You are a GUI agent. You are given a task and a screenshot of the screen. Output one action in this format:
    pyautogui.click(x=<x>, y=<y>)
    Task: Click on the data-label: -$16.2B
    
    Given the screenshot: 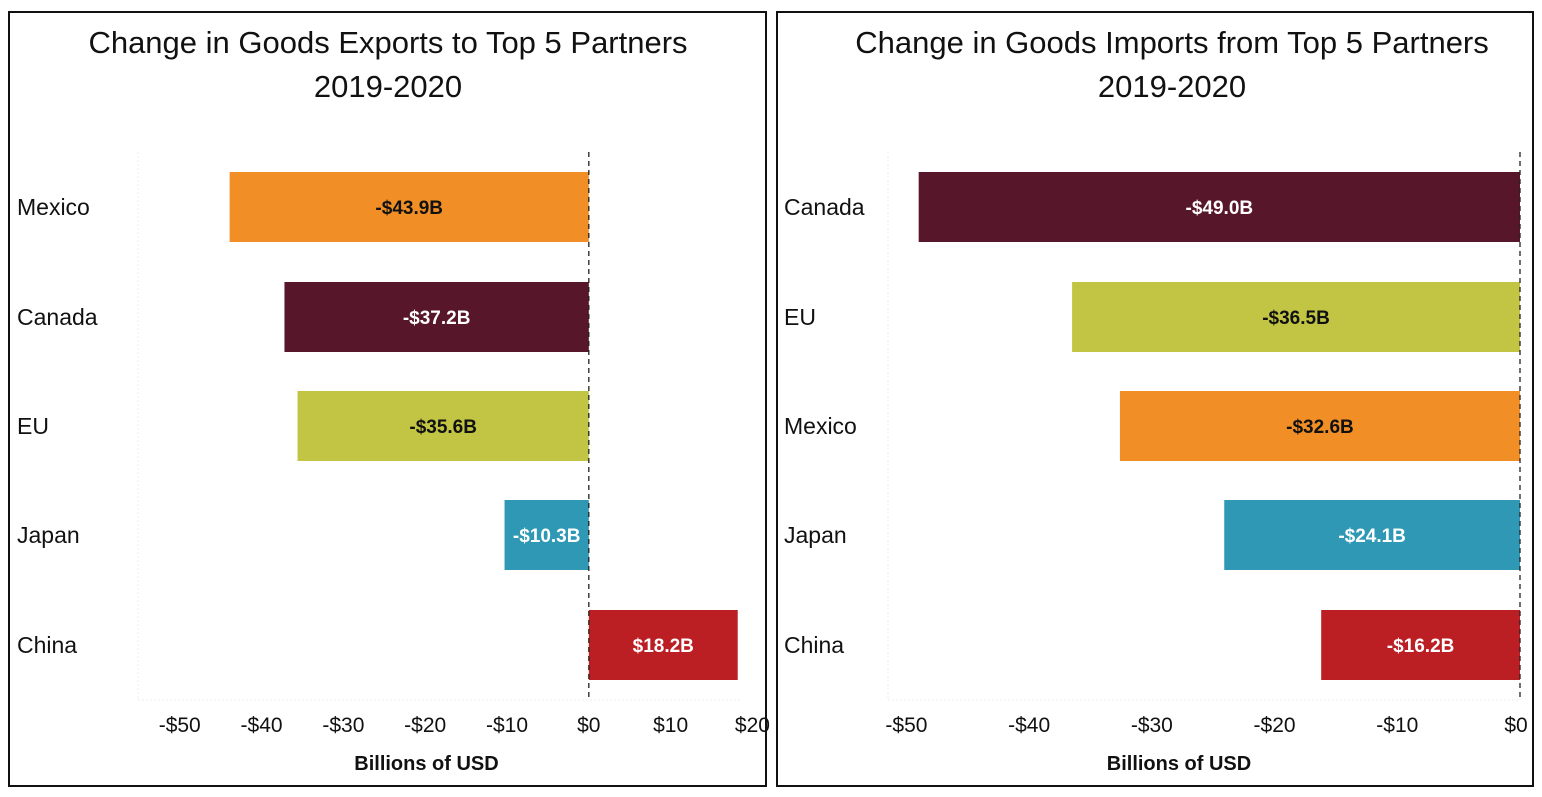 What is the action you would take?
    pyautogui.click(x=1421, y=646)
    